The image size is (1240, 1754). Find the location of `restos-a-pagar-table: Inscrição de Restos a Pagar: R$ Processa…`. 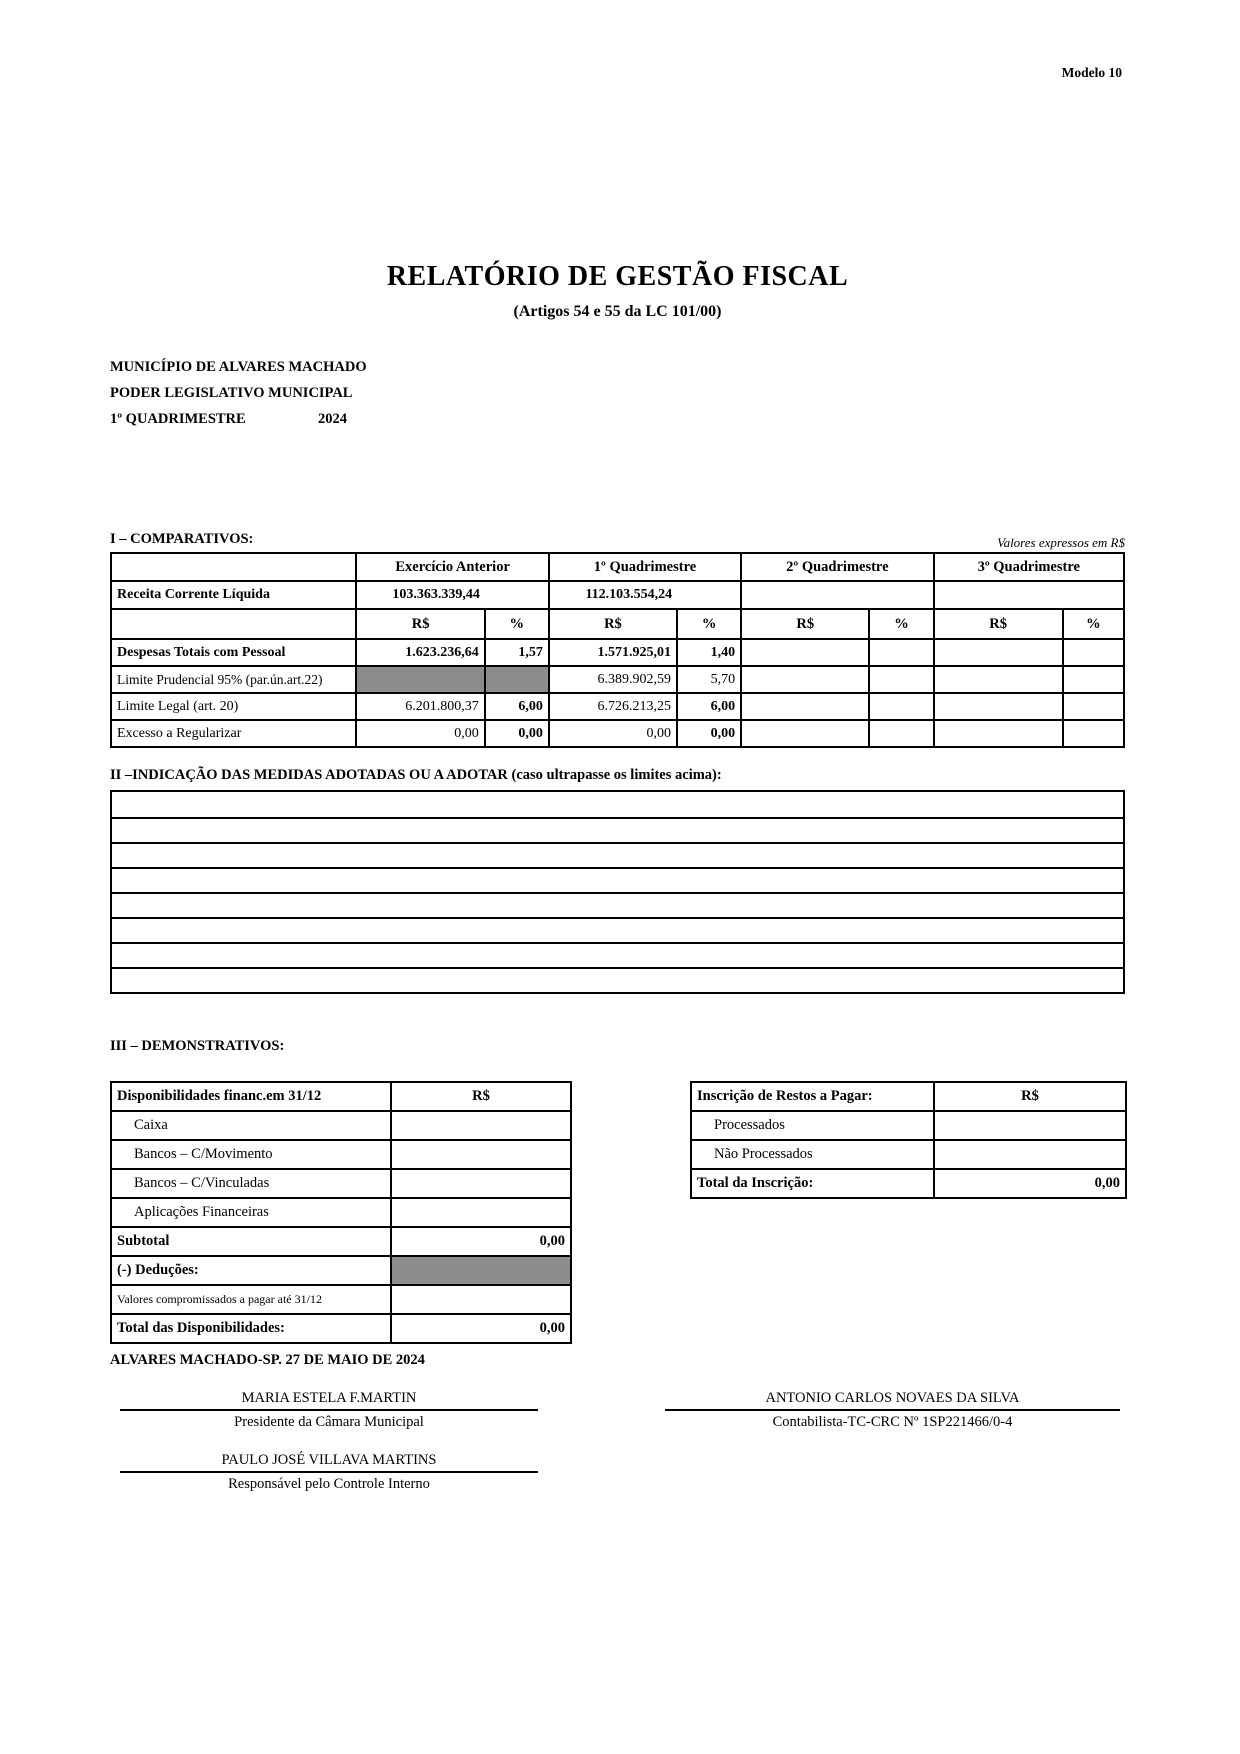

restos-a-pagar-table: Inscrição de Restos a Pagar: R$ Processa… is located at coordinates (908, 1140).